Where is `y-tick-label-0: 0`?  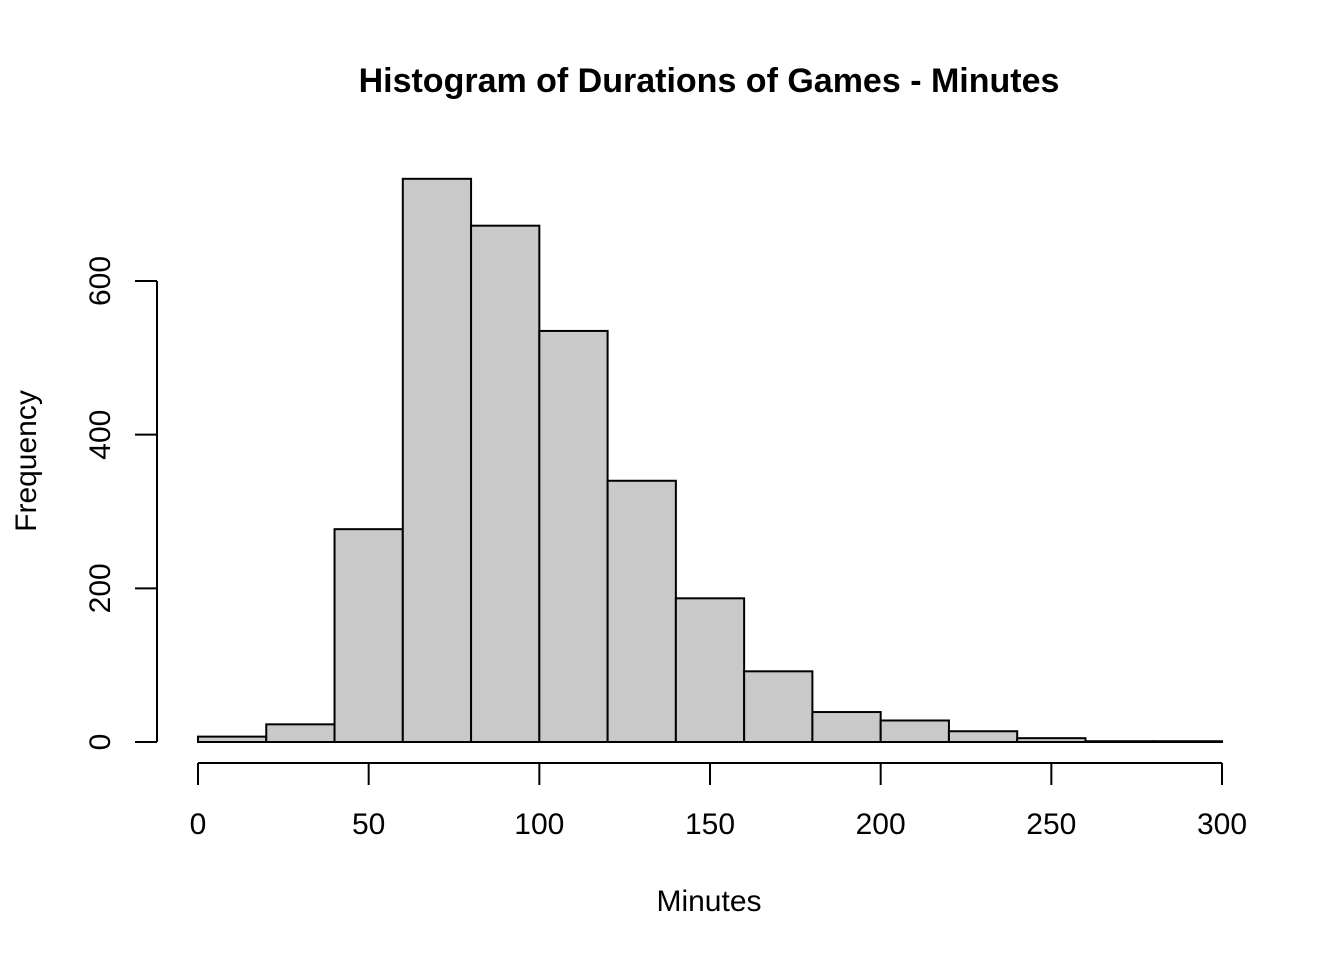
y-tick-label-0: 0 is located at coordinates (100, 742).